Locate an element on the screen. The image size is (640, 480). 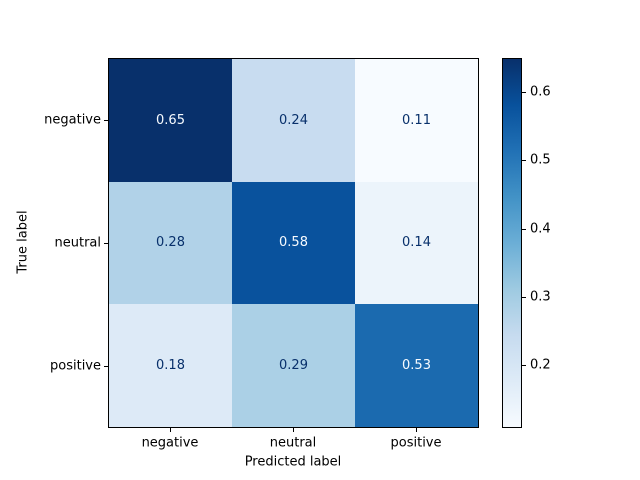
heatmap-cell-0-2: 0.11 is located at coordinates (416, 120).